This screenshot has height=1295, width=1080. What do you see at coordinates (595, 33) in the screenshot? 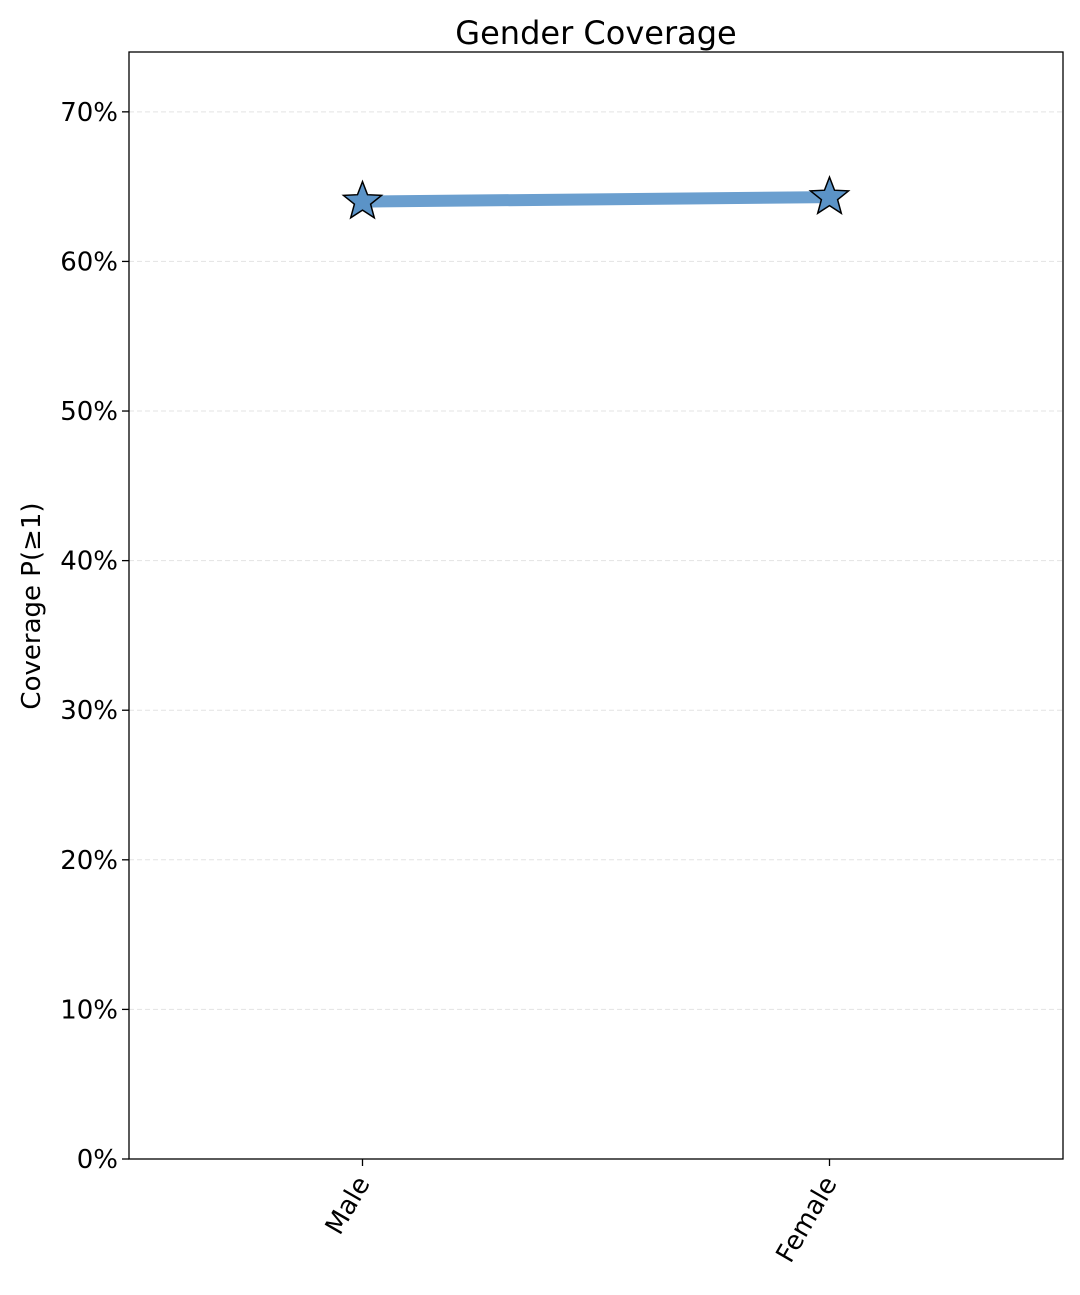
I see `chart-title: Gender Coverage` at bounding box center [595, 33].